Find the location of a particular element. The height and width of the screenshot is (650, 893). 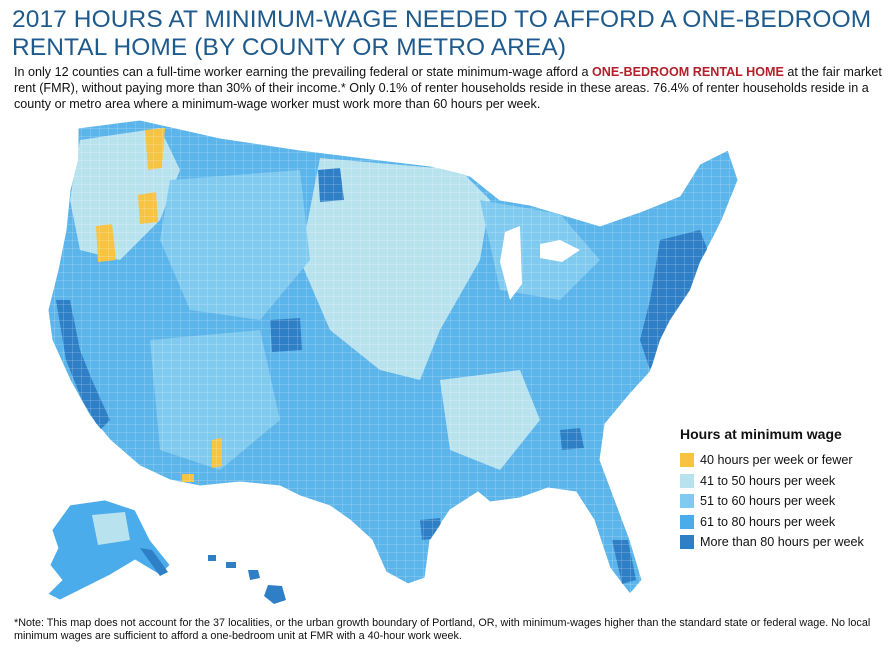

legend-item: 41 to 50 hours per week is located at coordinates (785, 481).